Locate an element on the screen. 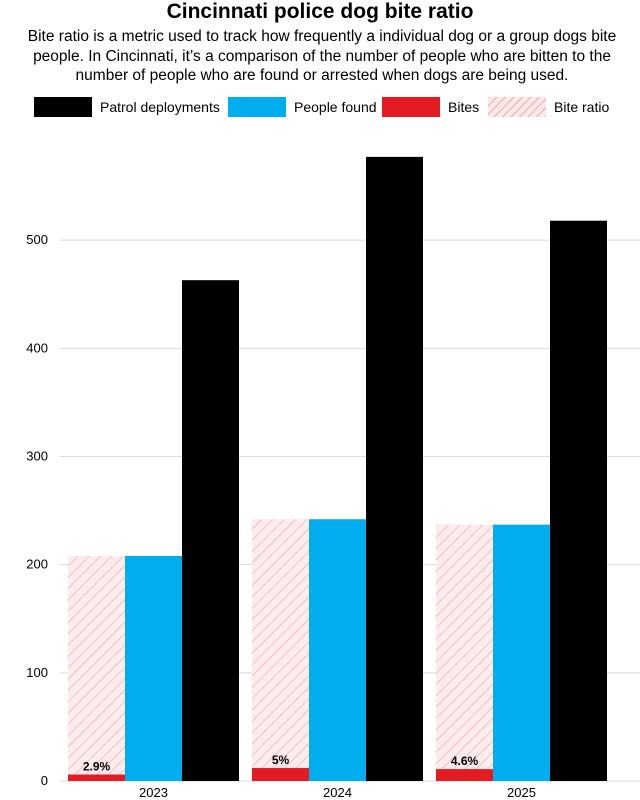 Image resolution: width=640 pixels, height=800 pixels. legend-item-patrol-deployments: Patrol deployments is located at coordinates (127, 107).